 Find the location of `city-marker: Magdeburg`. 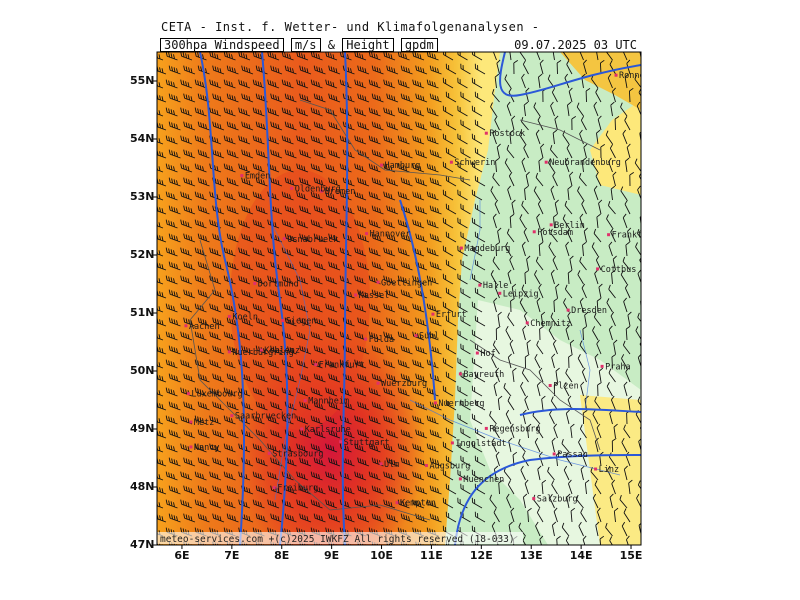

city-marker: Magdeburg is located at coordinates (484, 249).